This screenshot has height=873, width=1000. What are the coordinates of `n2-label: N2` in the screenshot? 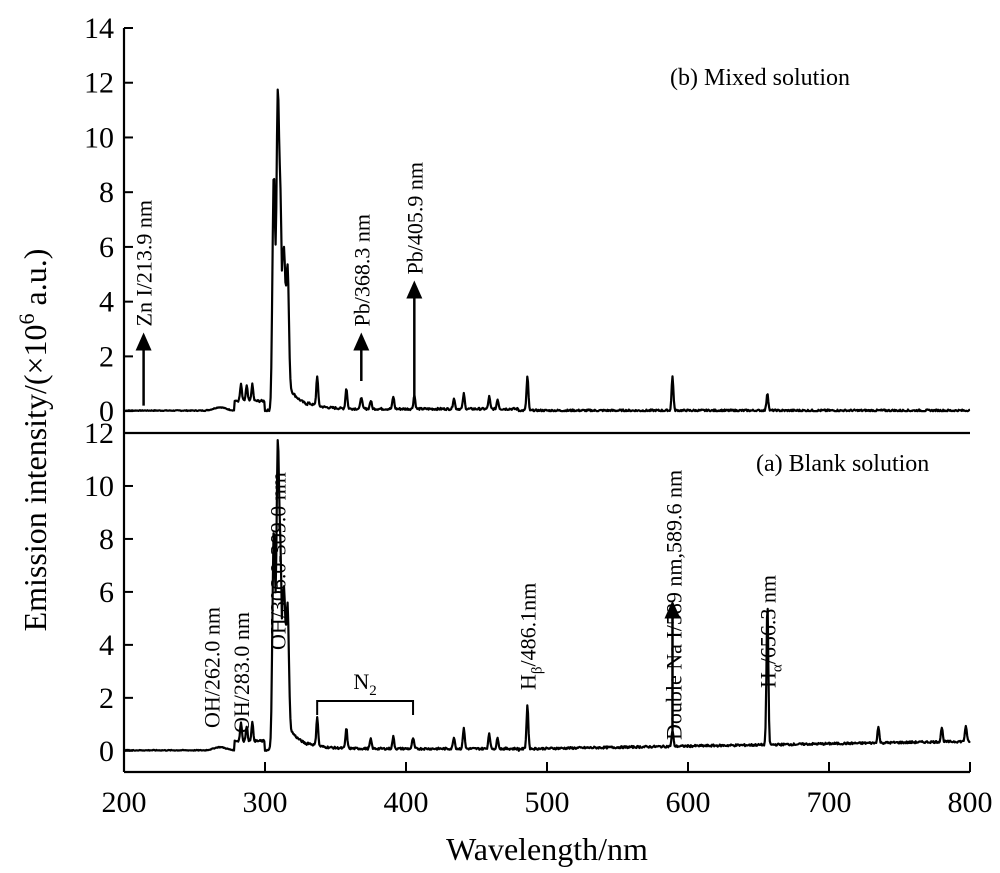 It's located at (364, 684).